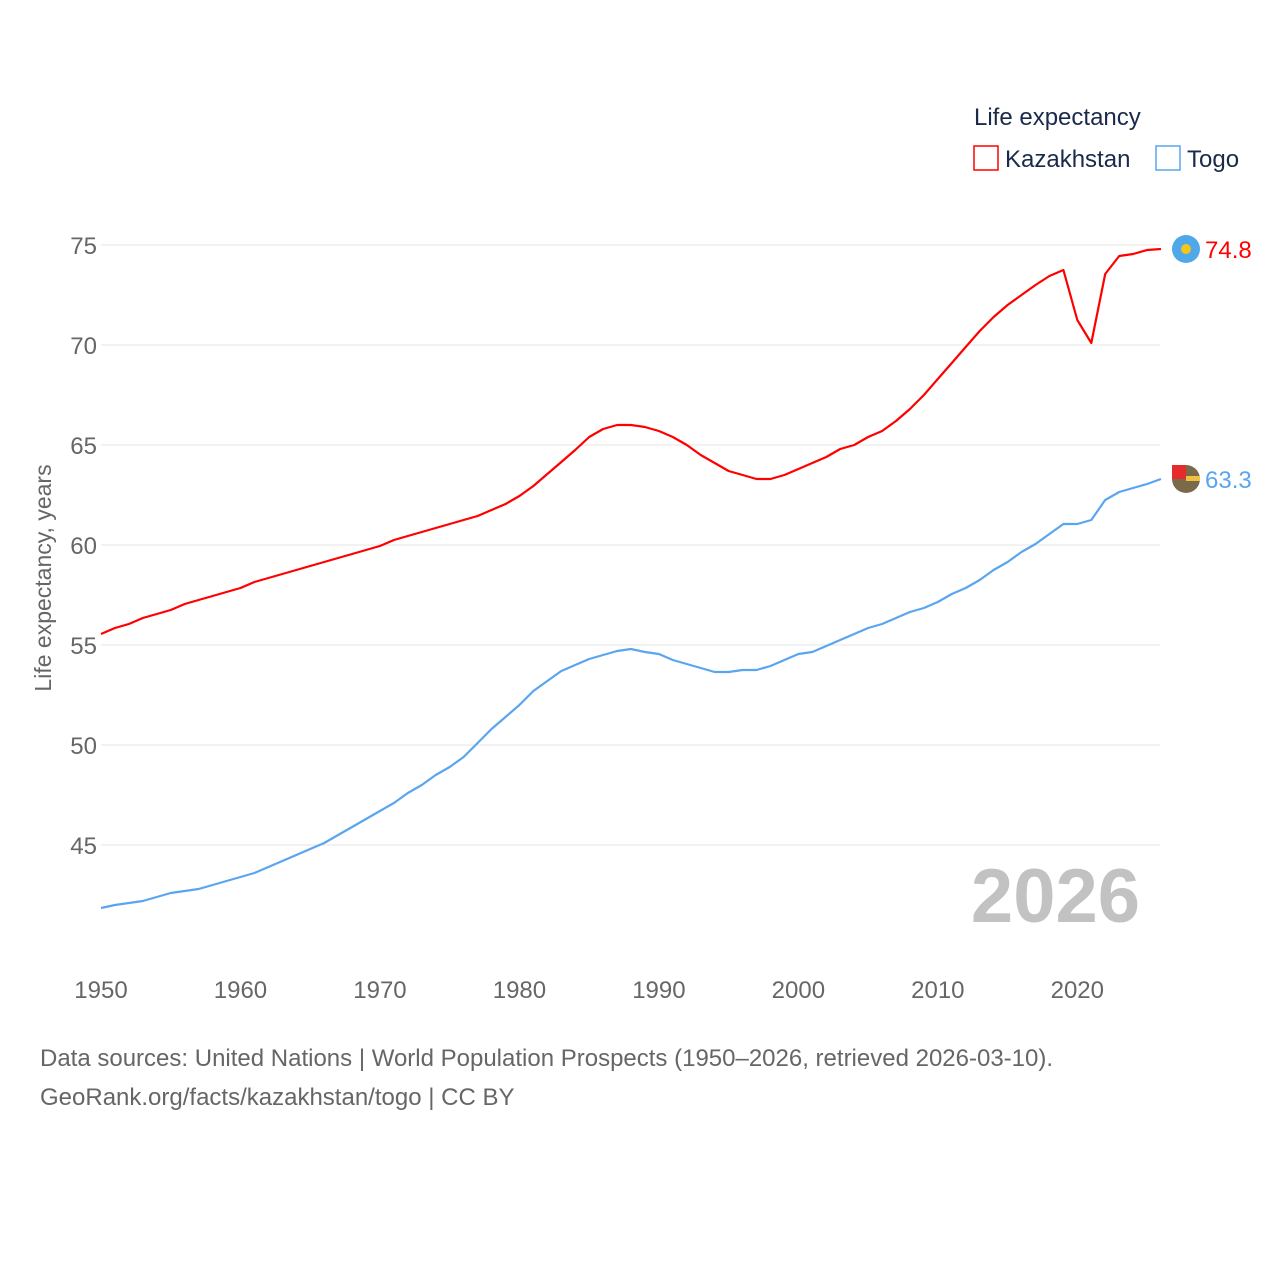 Image resolution: width=1280 pixels, height=1280 pixels. Describe the element at coordinates (1179, 472) in the screenshot. I see `flag-canton` at that location.